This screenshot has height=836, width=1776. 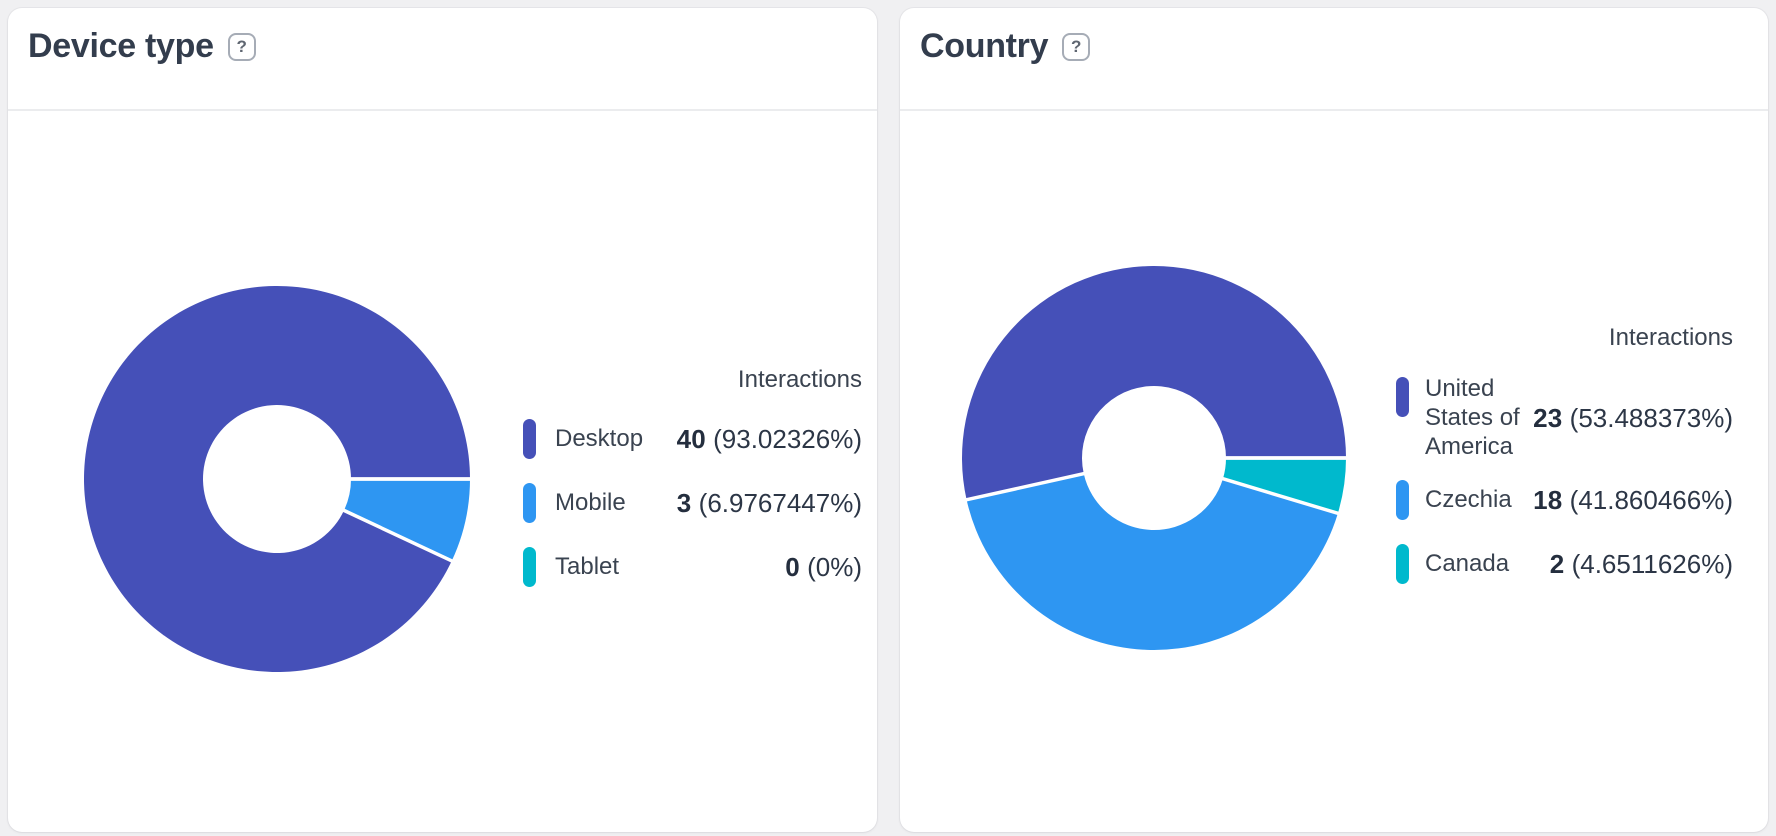 I want to click on legend-value-percent: (93.02326%), so click(x=783, y=439).